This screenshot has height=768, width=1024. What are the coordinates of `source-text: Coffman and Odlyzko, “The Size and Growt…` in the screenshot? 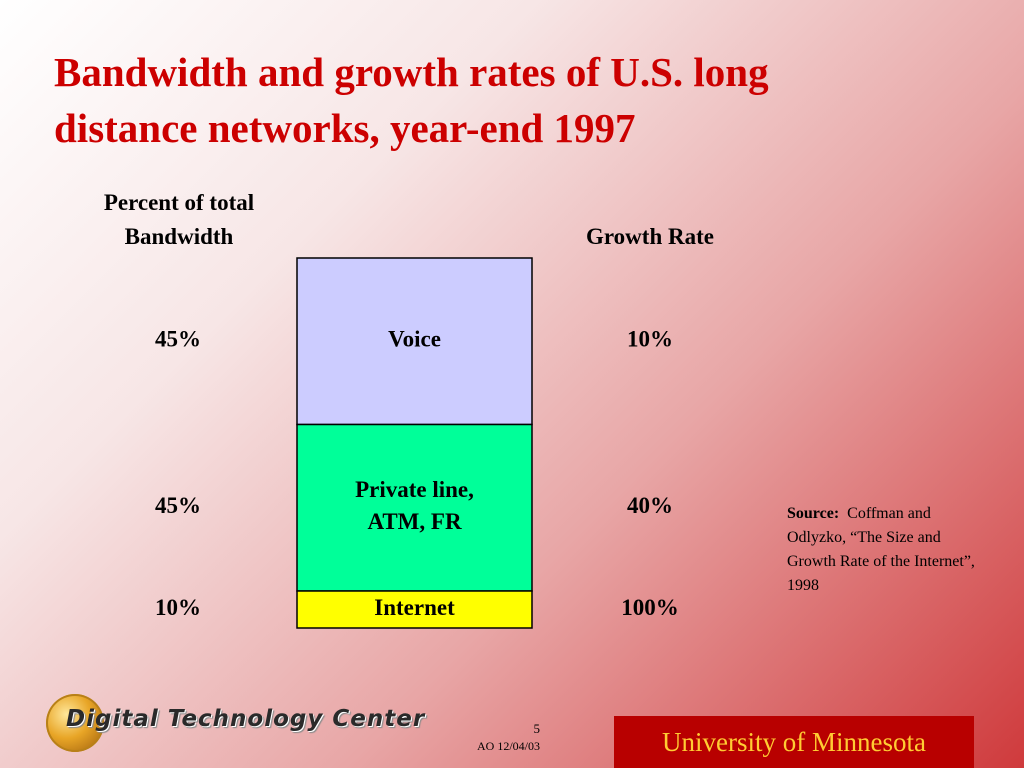 It's located at (881, 549).